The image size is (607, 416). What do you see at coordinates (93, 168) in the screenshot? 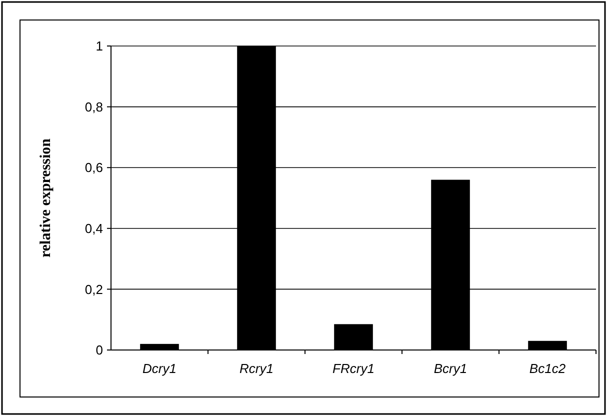
I see `y-tick-label: 0,6` at bounding box center [93, 168].